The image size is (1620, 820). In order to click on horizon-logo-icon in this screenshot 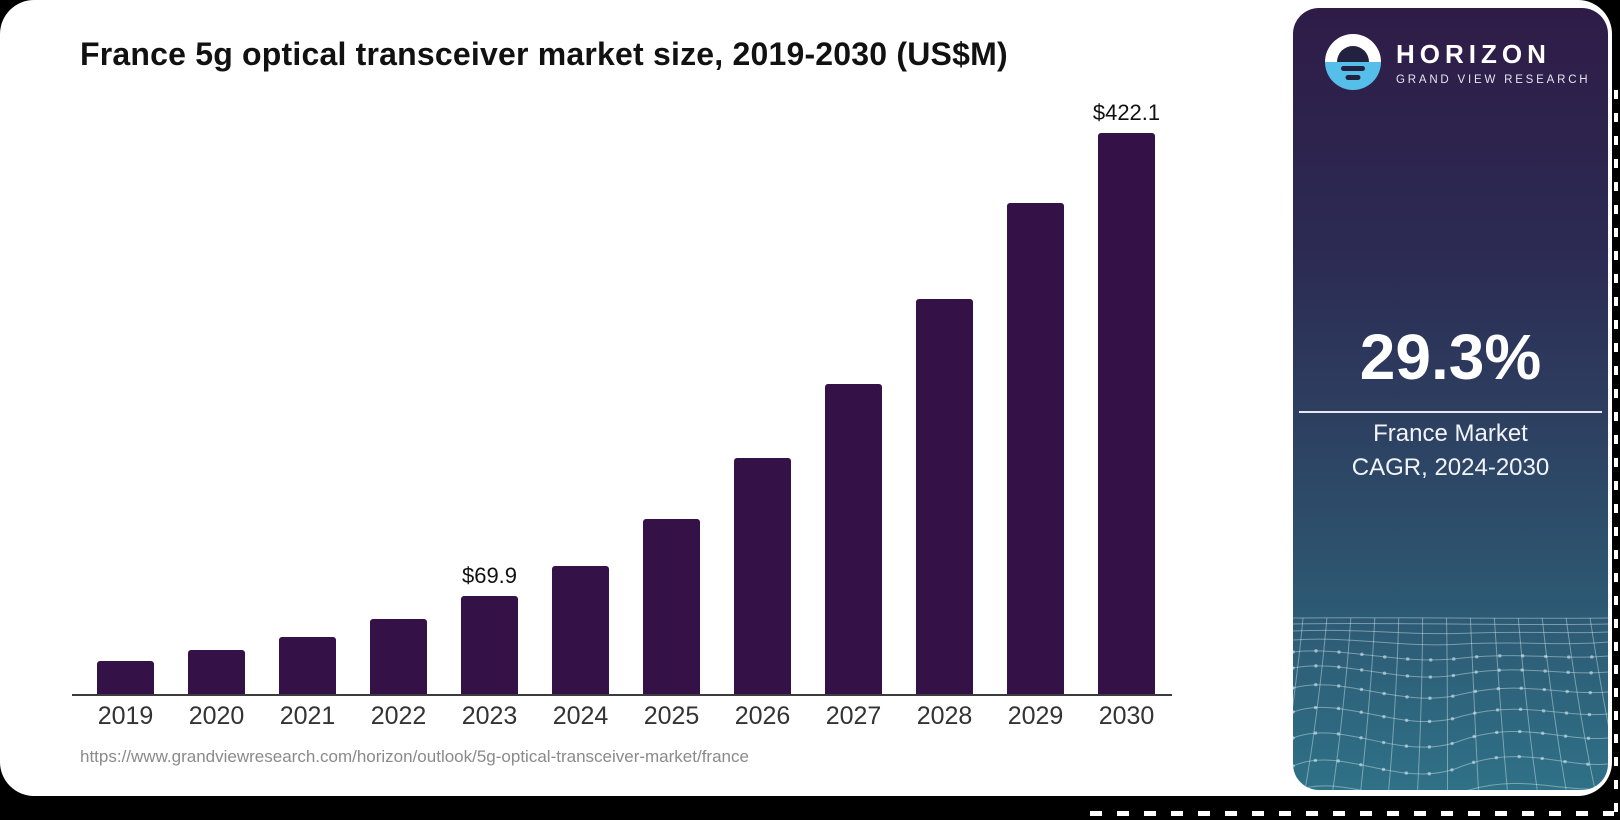, I will do `click(1353, 62)`.